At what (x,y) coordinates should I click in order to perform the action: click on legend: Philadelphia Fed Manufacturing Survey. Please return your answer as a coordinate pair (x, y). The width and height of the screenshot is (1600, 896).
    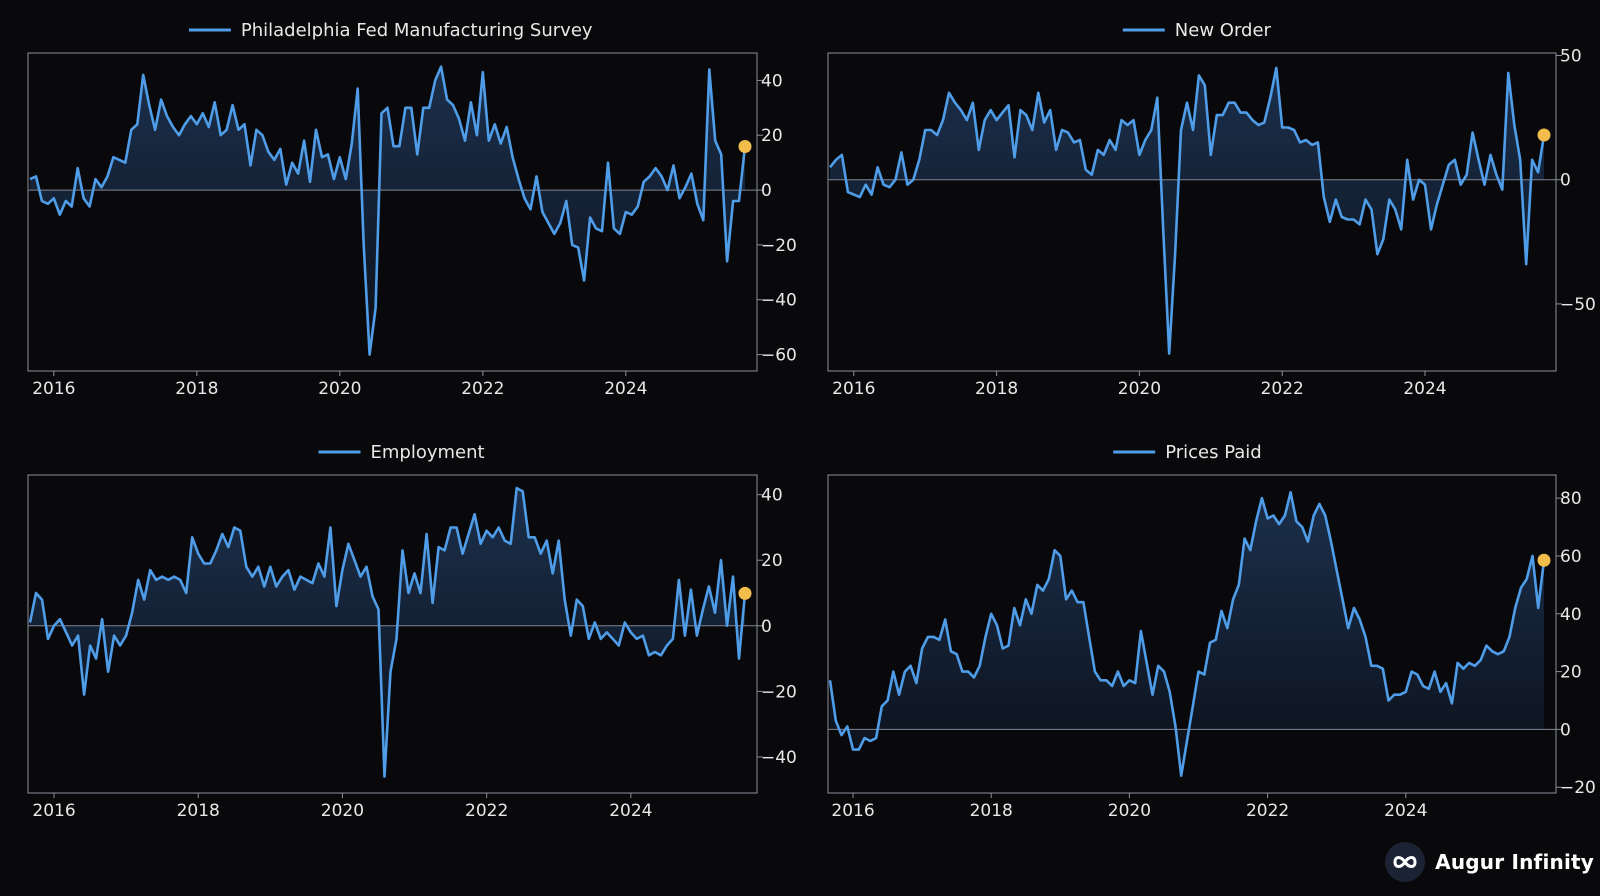
    Looking at the image, I should click on (390, 30).